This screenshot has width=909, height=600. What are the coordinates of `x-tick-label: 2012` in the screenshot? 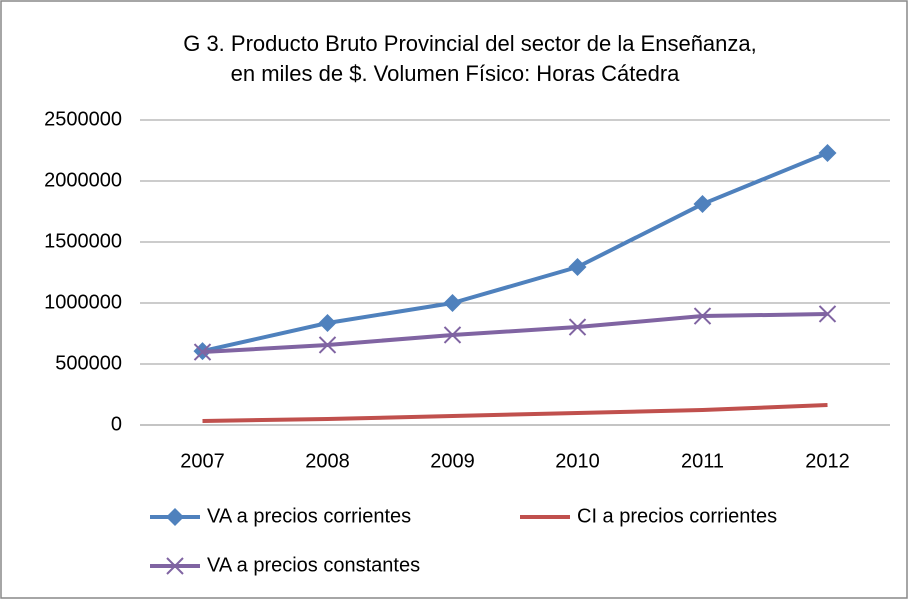 It's located at (827, 461).